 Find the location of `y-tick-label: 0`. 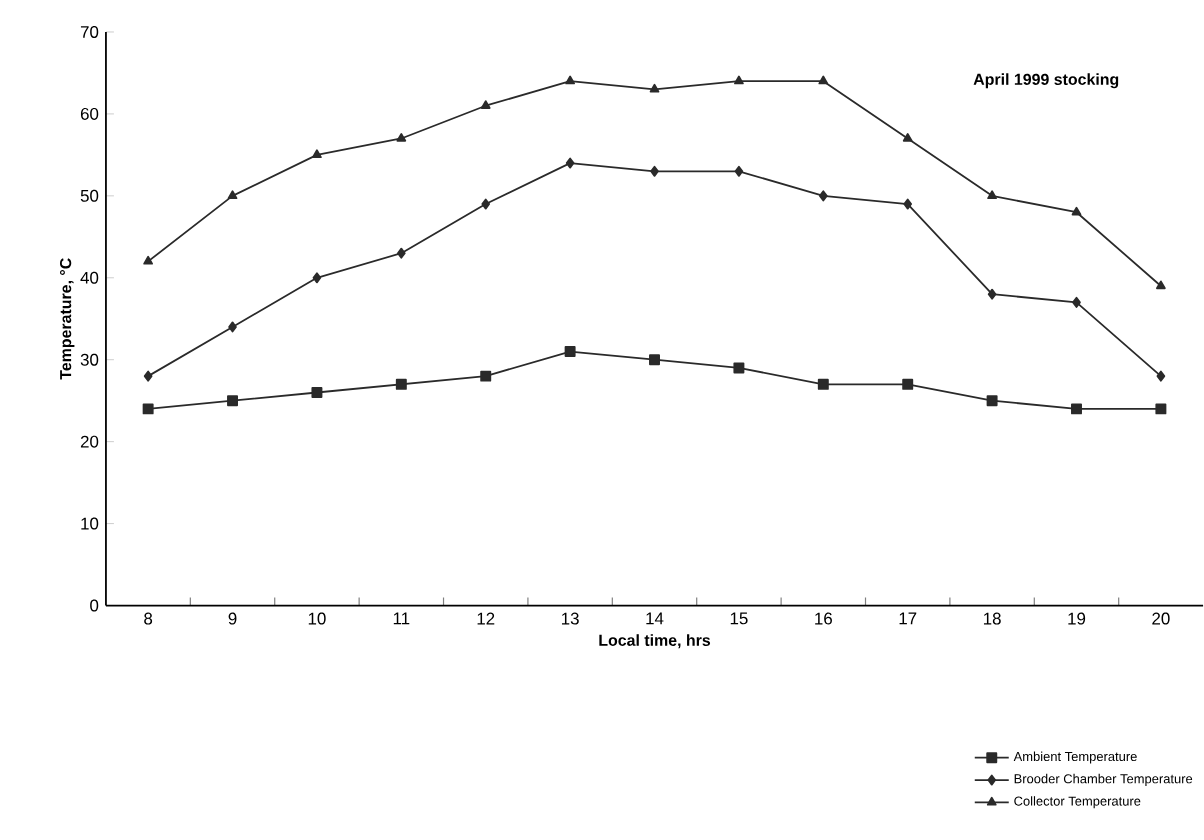

y-tick-label: 0 is located at coordinates (94, 605).